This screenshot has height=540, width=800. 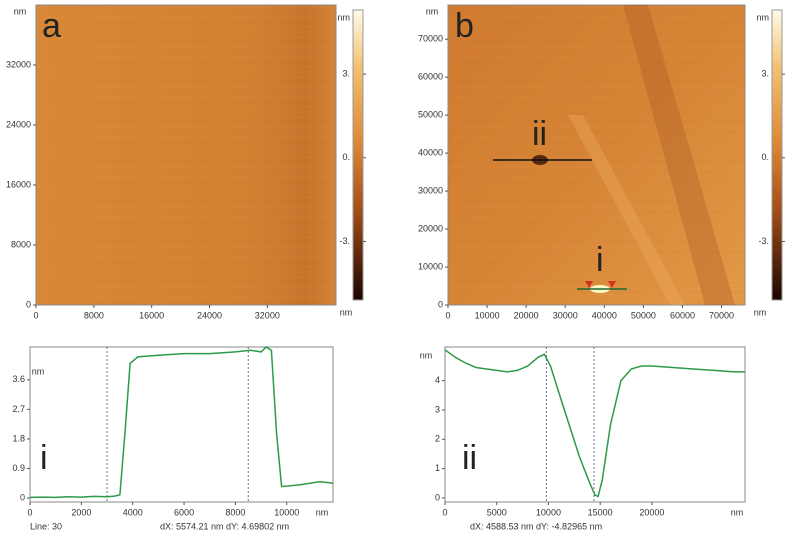 What do you see at coordinates (539, 134) in the screenshot?
I see `annotation: ii` at bounding box center [539, 134].